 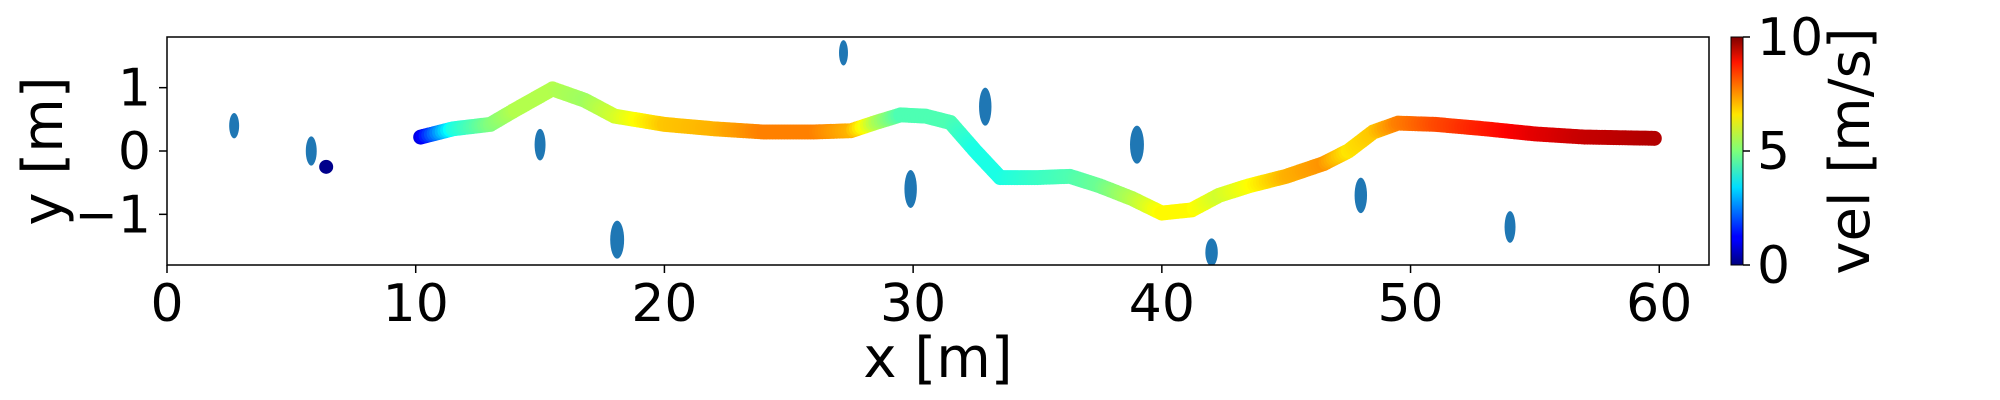 I want to click on x-tick-label: 10, so click(x=416, y=304).